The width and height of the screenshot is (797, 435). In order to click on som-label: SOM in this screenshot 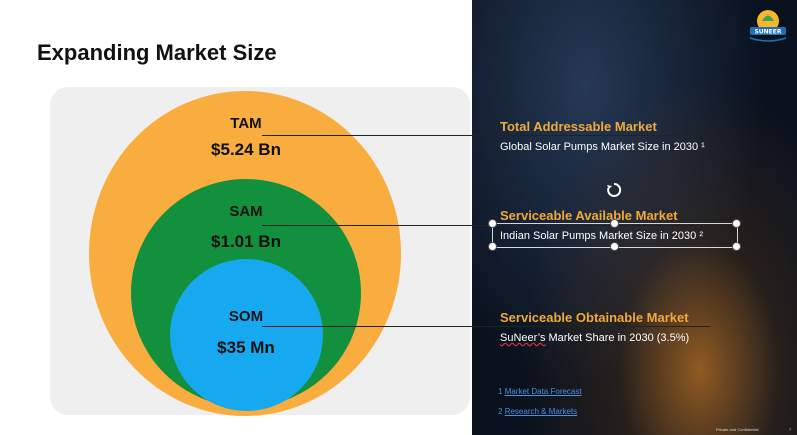, I will do `click(246, 316)`.